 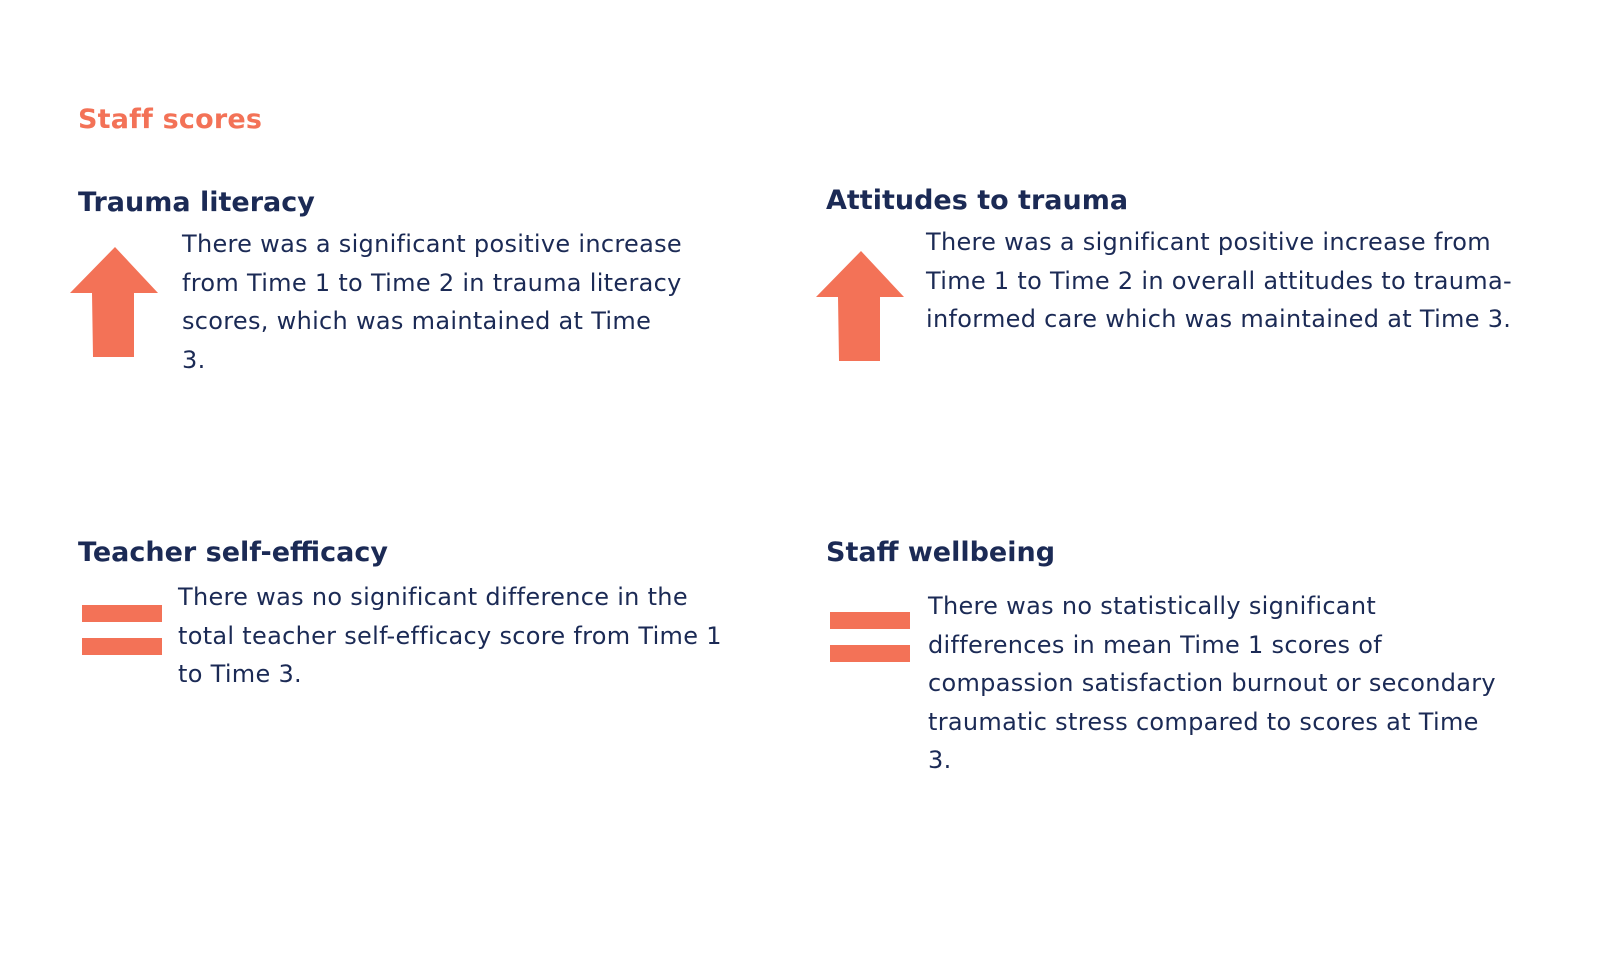 What do you see at coordinates (196, 202) in the screenshot?
I see `card-heading: Trauma literacy` at bounding box center [196, 202].